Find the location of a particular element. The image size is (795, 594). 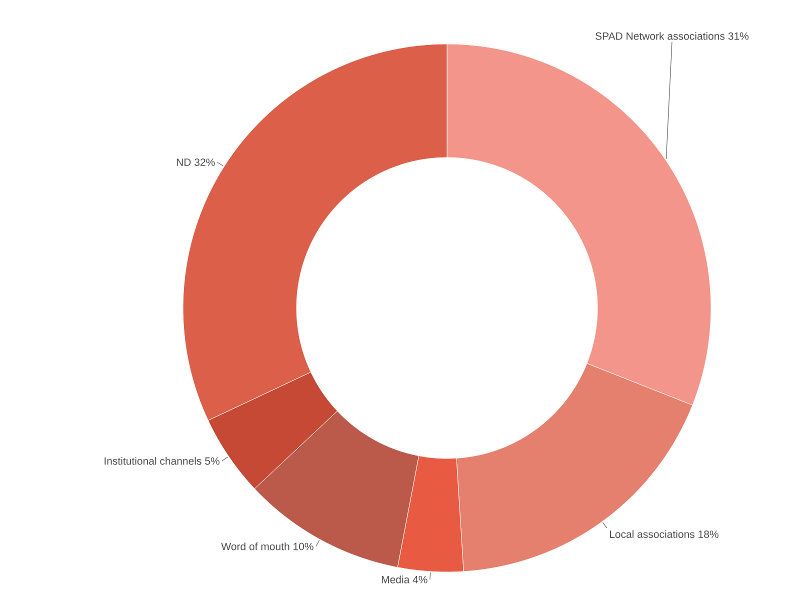

data-label: 4% is located at coordinates (420, 580).